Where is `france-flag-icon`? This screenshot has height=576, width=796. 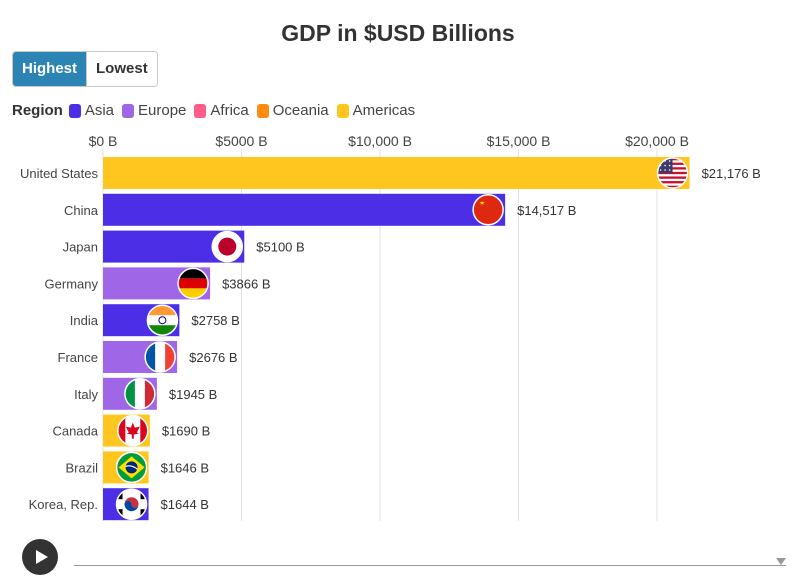 france-flag-icon is located at coordinates (160, 357).